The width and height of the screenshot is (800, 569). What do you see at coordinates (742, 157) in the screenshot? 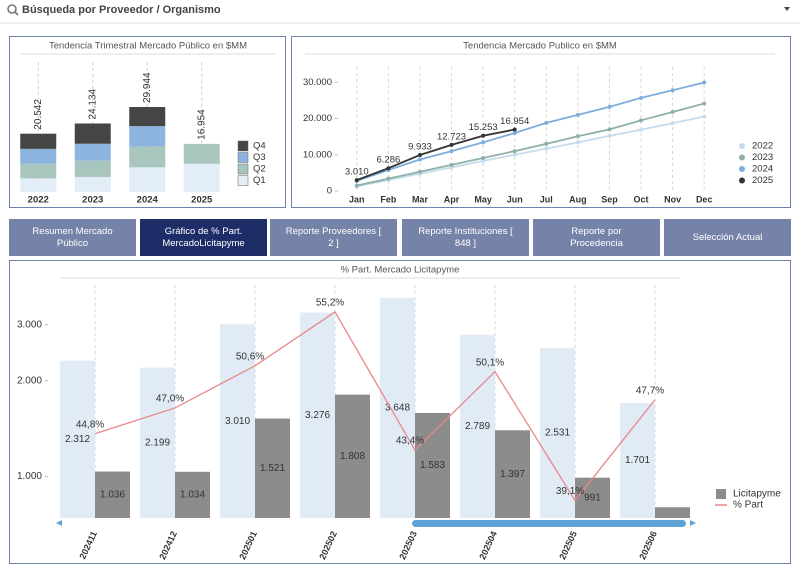
I see `legend-marker` at bounding box center [742, 157].